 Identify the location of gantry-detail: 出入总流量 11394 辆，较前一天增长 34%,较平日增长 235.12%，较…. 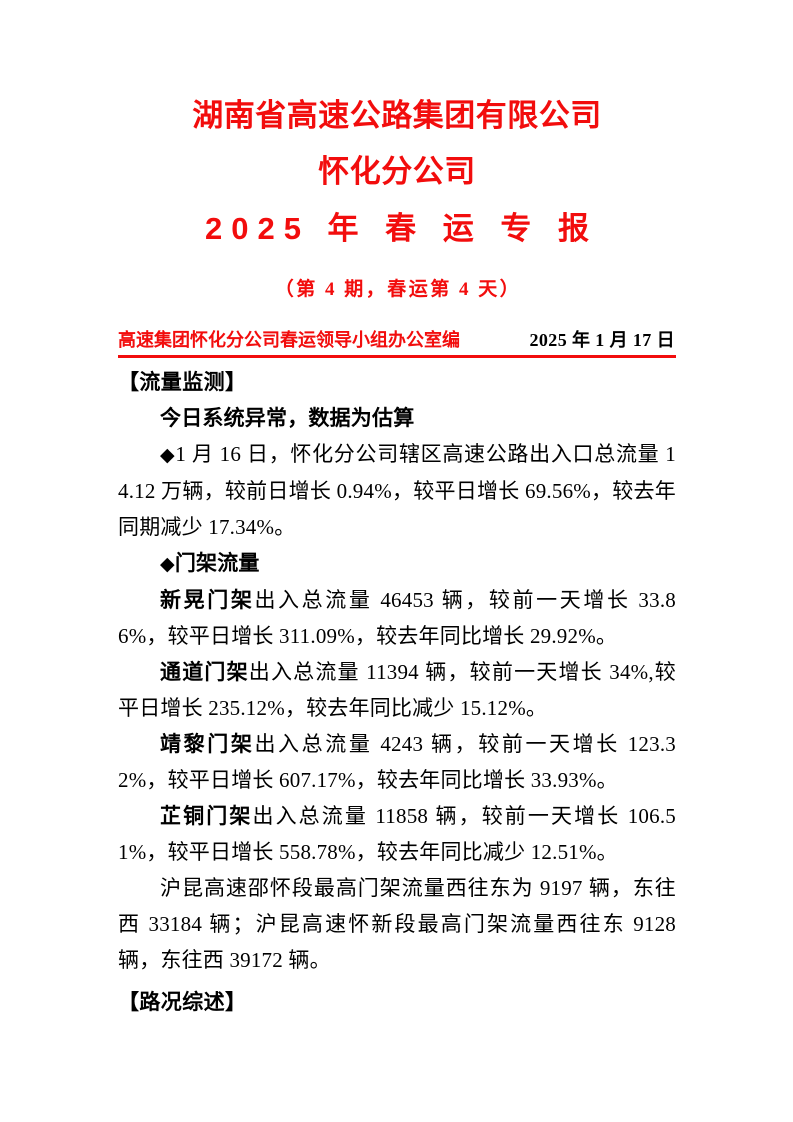
(397, 690).